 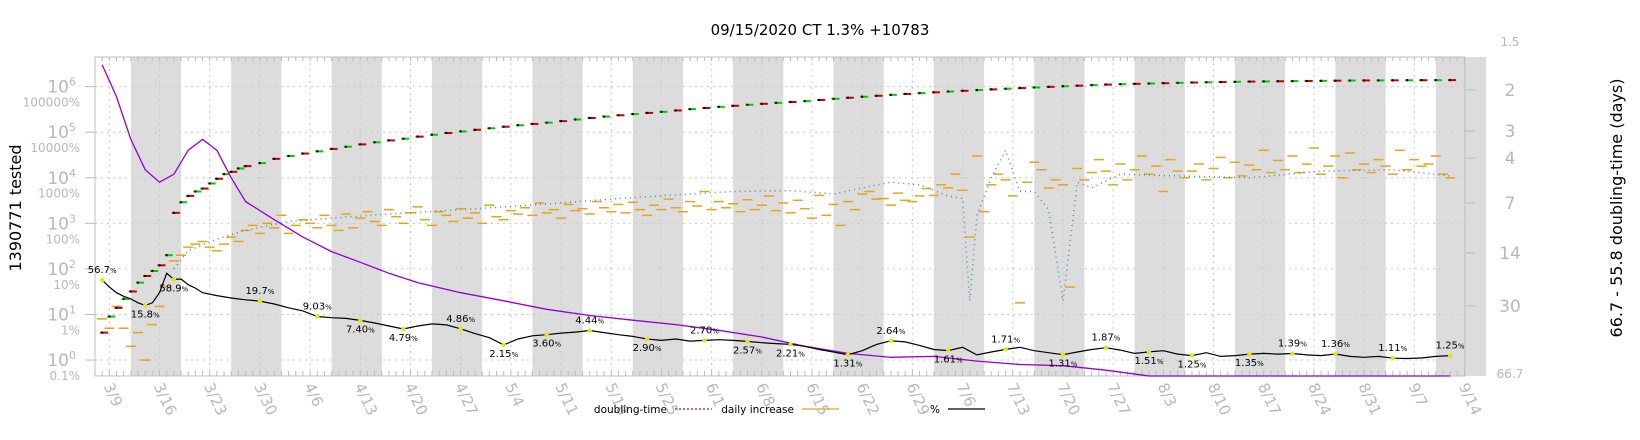 I want to click on percent-label: 1.51%, so click(x=1149, y=361).